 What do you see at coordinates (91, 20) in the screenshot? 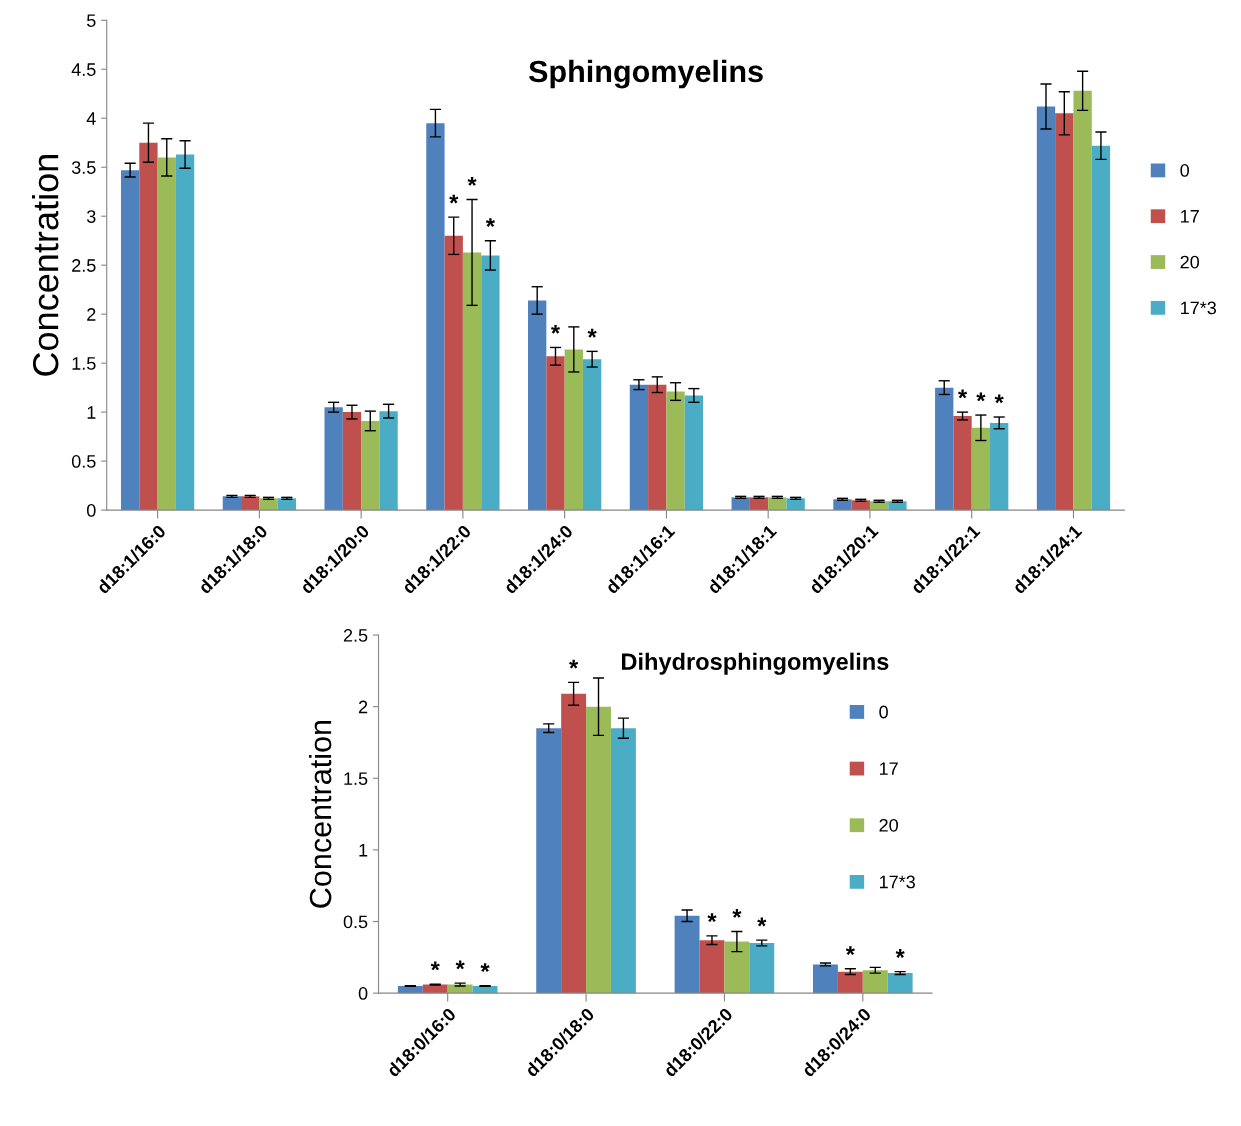
I see `y-tick-label: 5` at bounding box center [91, 20].